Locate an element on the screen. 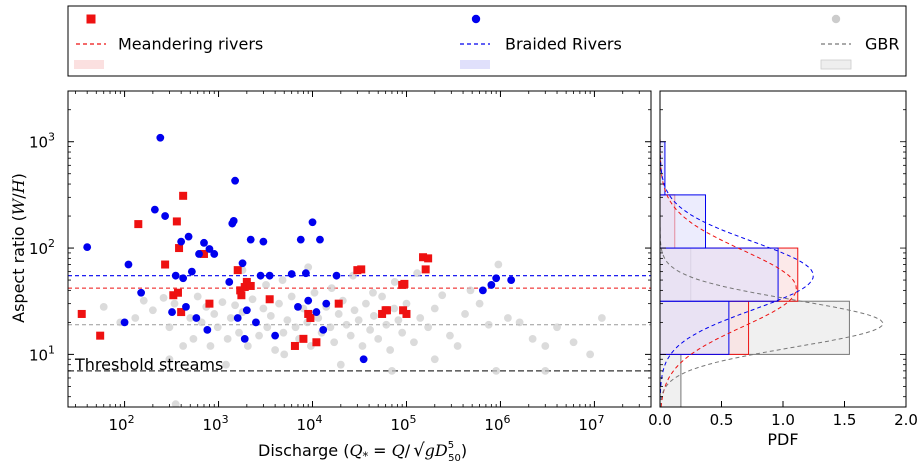  legend-gbr-marker is located at coordinates (836, 19).